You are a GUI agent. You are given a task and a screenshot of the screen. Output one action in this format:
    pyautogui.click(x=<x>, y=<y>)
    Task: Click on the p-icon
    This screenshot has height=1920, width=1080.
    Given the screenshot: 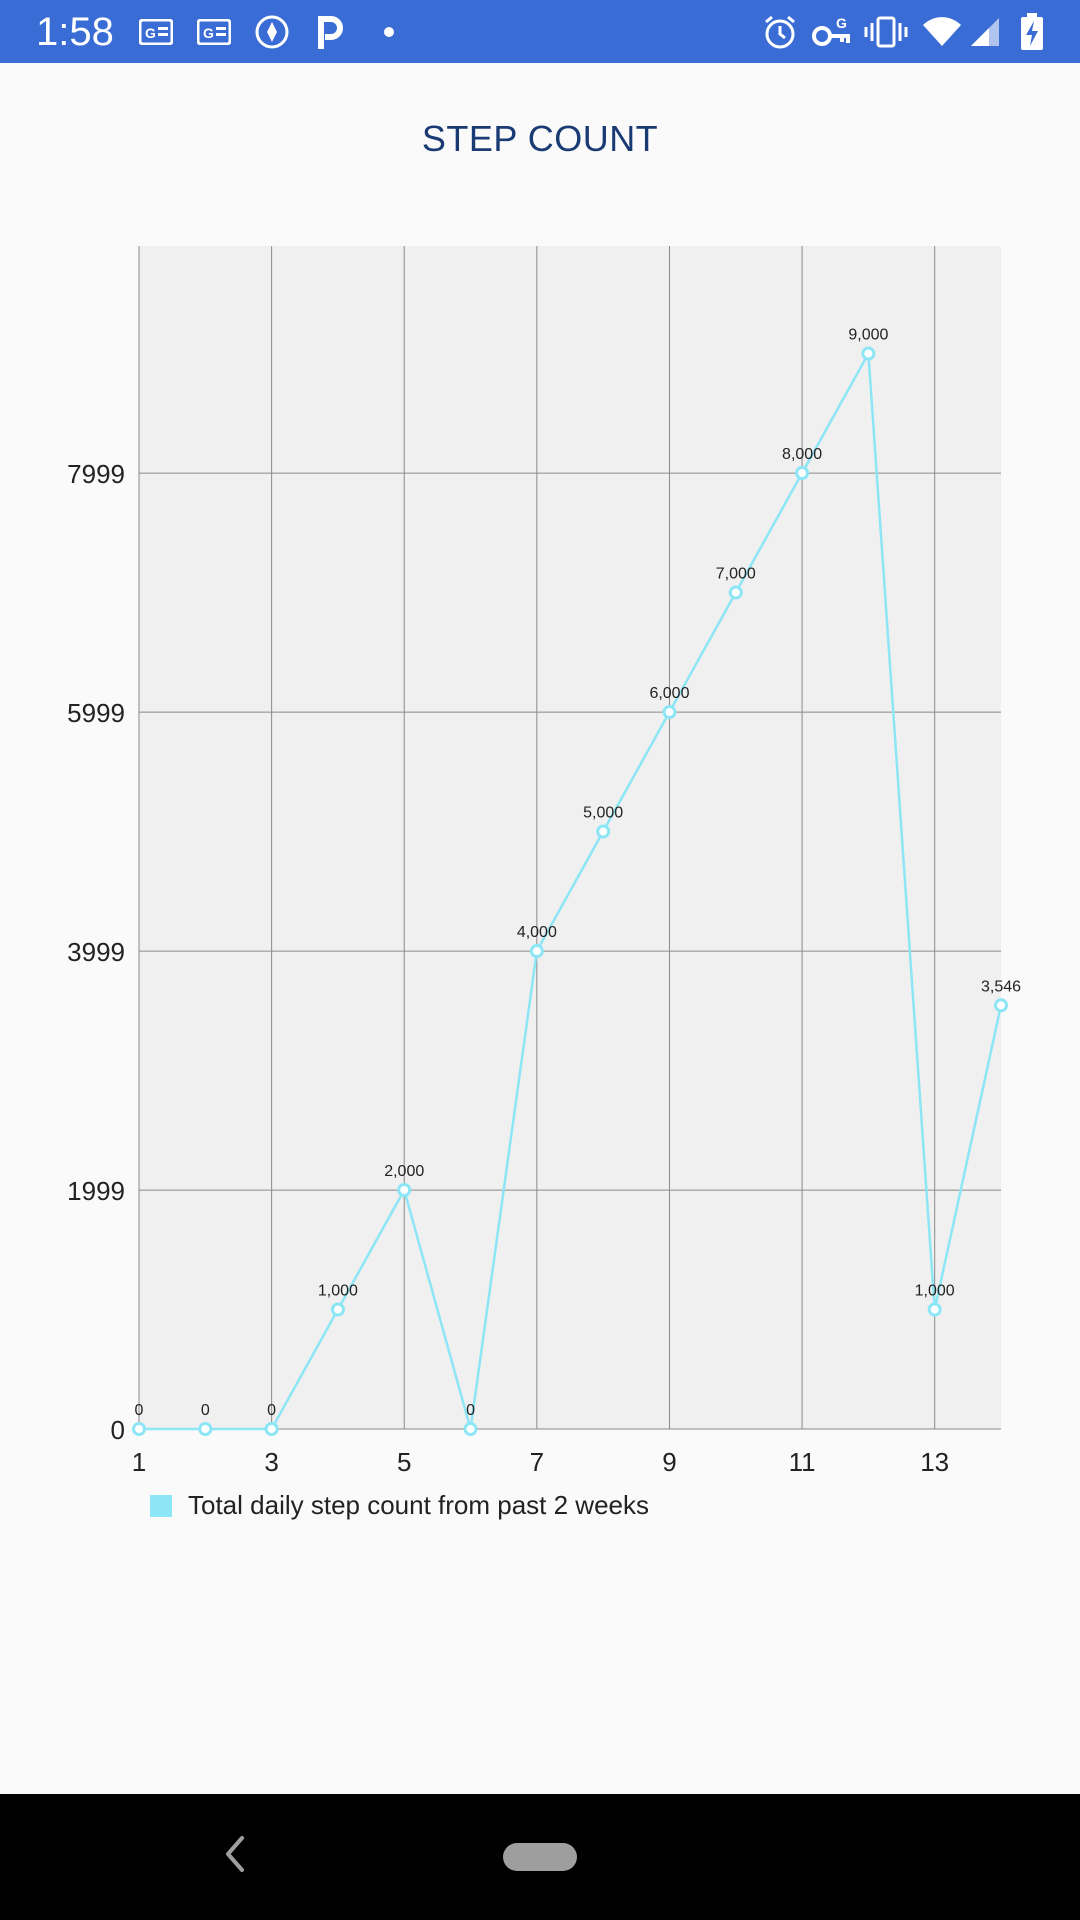 What is the action you would take?
    pyautogui.click(x=331, y=31)
    